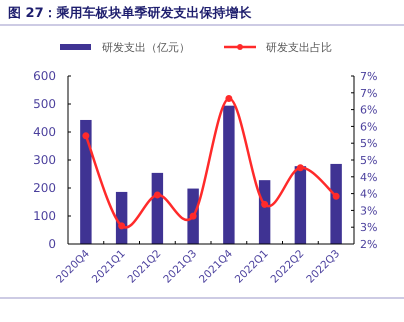  I want to click on legend-label: 研发支出占比, so click(299, 47).